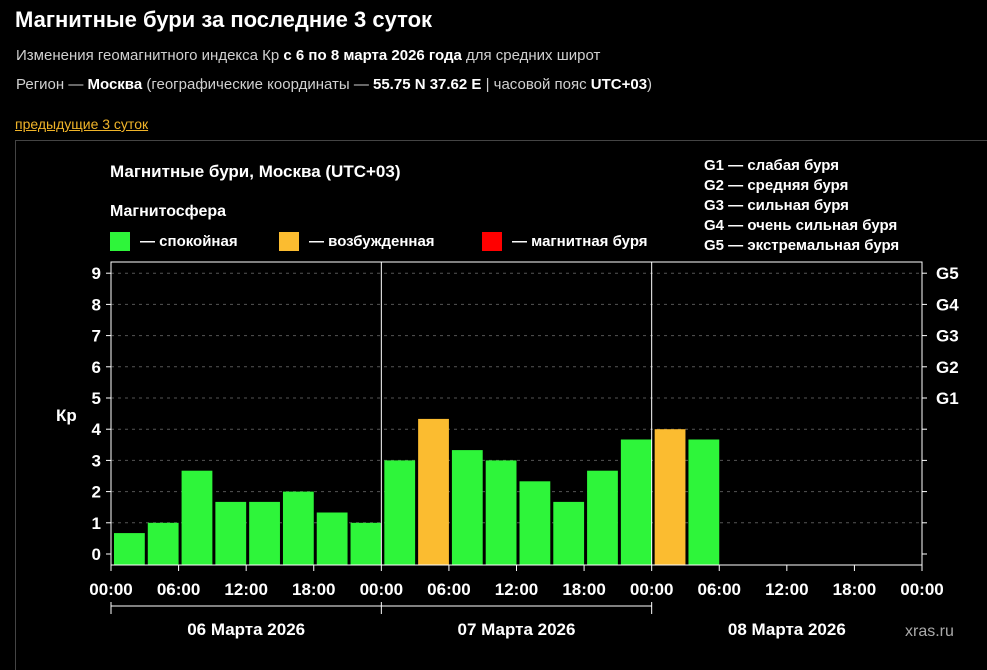  I want to click on previous-3-days-link: предыдущие 3 суток, so click(82, 124).